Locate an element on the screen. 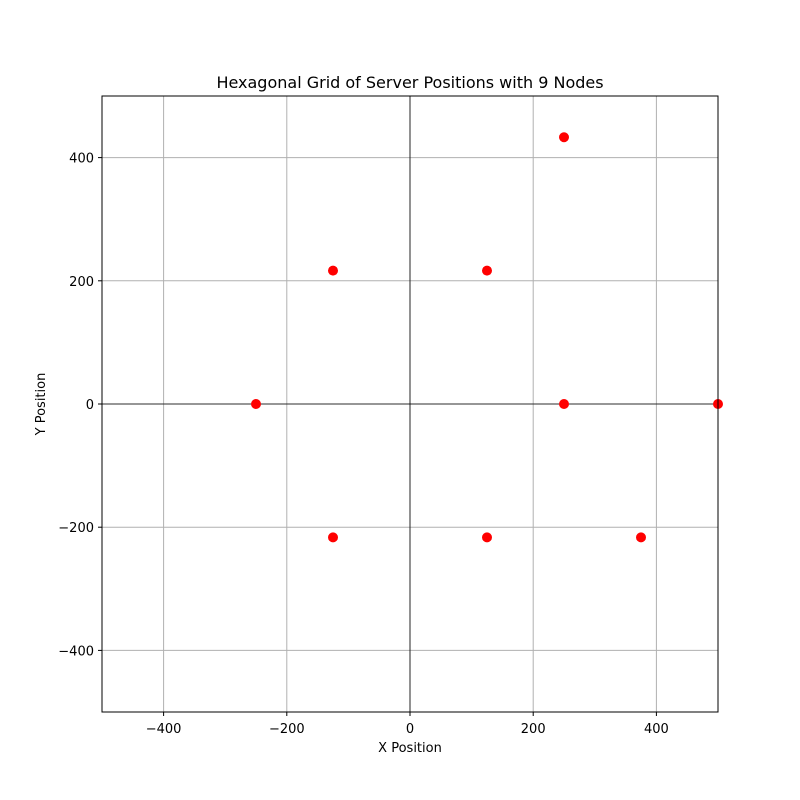 The width and height of the screenshot is (800, 800). x-tick-label: −400 is located at coordinates (164, 729).